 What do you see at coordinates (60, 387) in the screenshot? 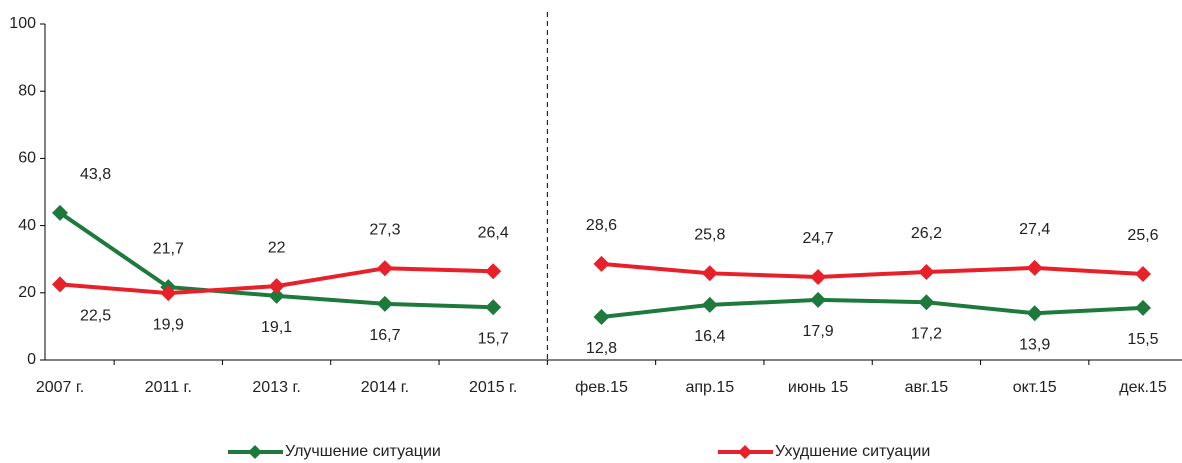
I see `x-tick-label: 2007 г.` at bounding box center [60, 387].